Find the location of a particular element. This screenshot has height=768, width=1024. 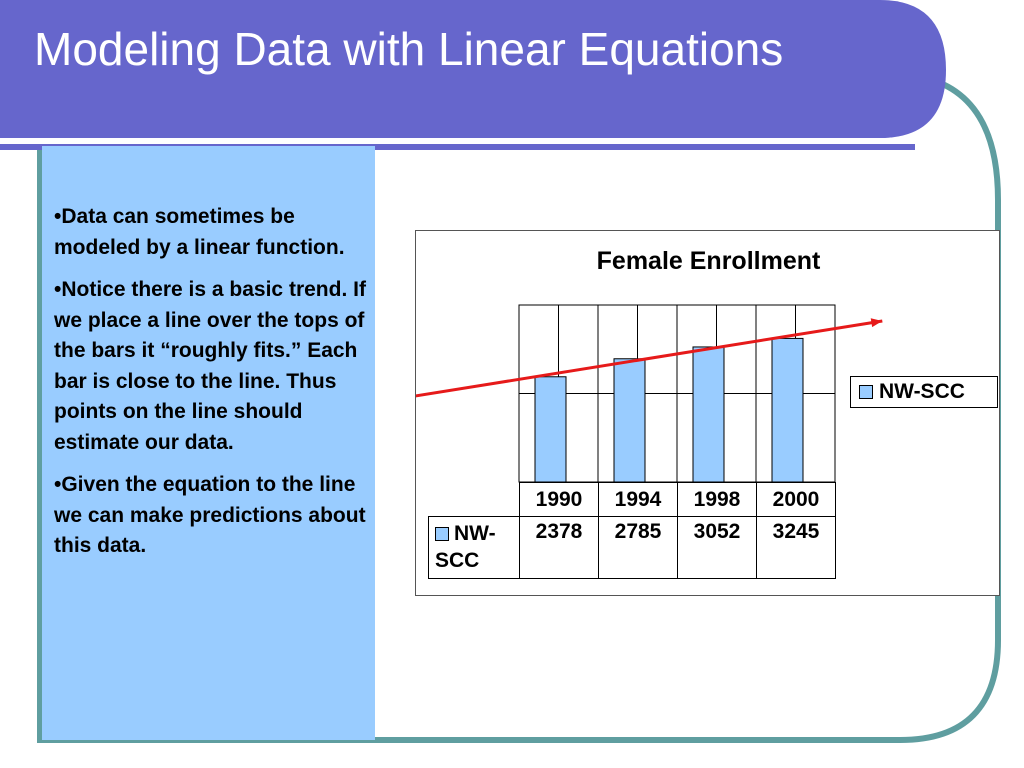

table-cell-value: 2378 is located at coordinates (559, 547).